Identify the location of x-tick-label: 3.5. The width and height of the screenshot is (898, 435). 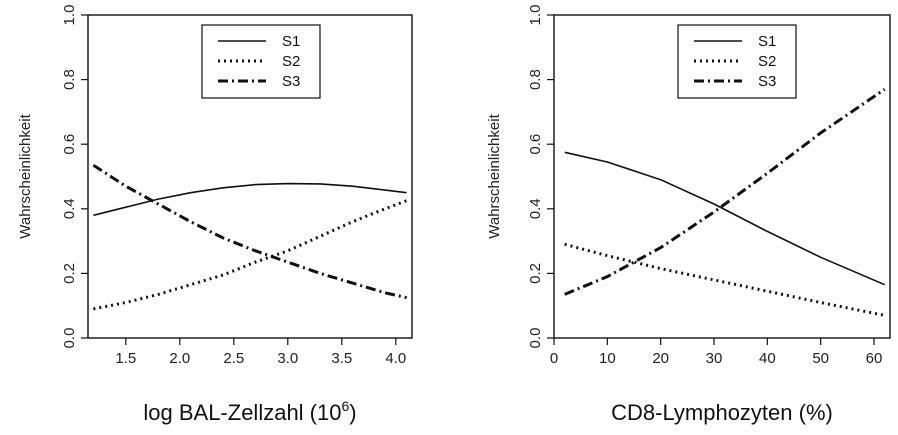
(341, 358).